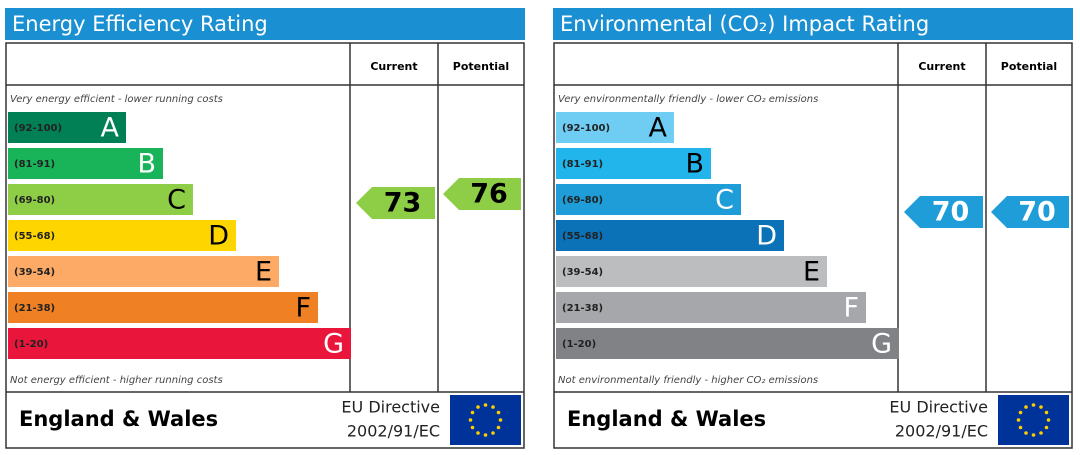 Image resolution: width=1080 pixels, height=455 pixels. What do you see at coordinates (140, 24) in the screenshot?
I see `panel-title: Energy Efficiency Rating` at bounding box center [140, 24].